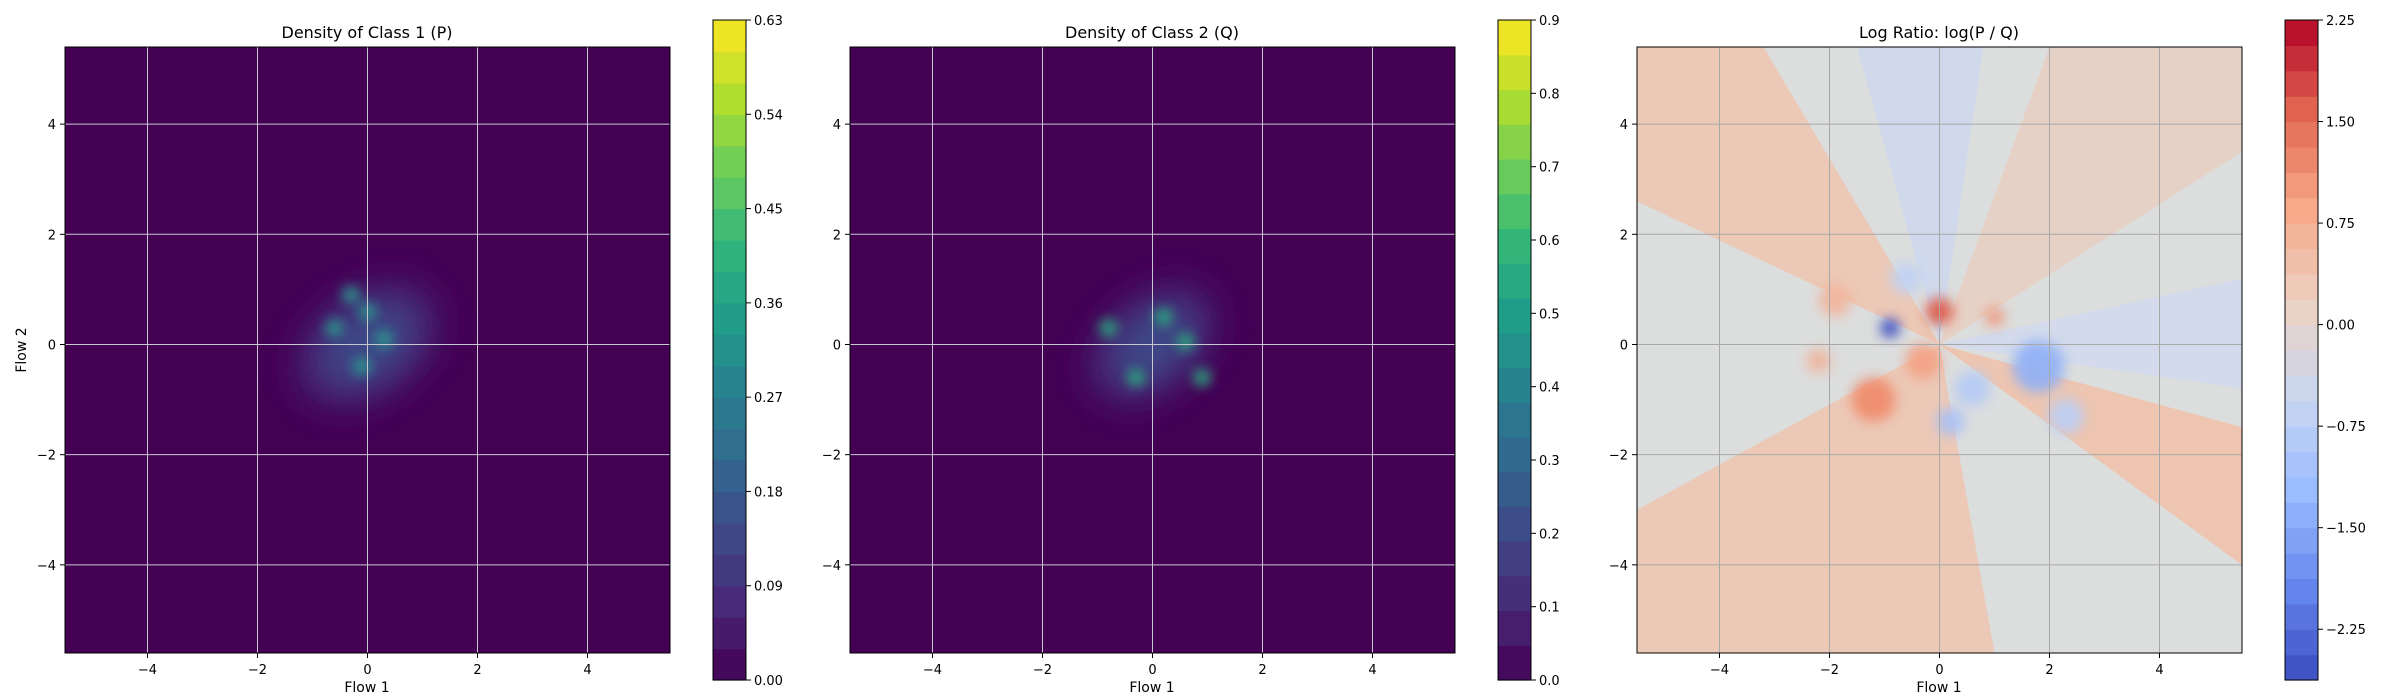 The height and width of the screenshot is (700, 2400). I want to click on colorbar-tick-label: −0.75, so click(2346, 427).